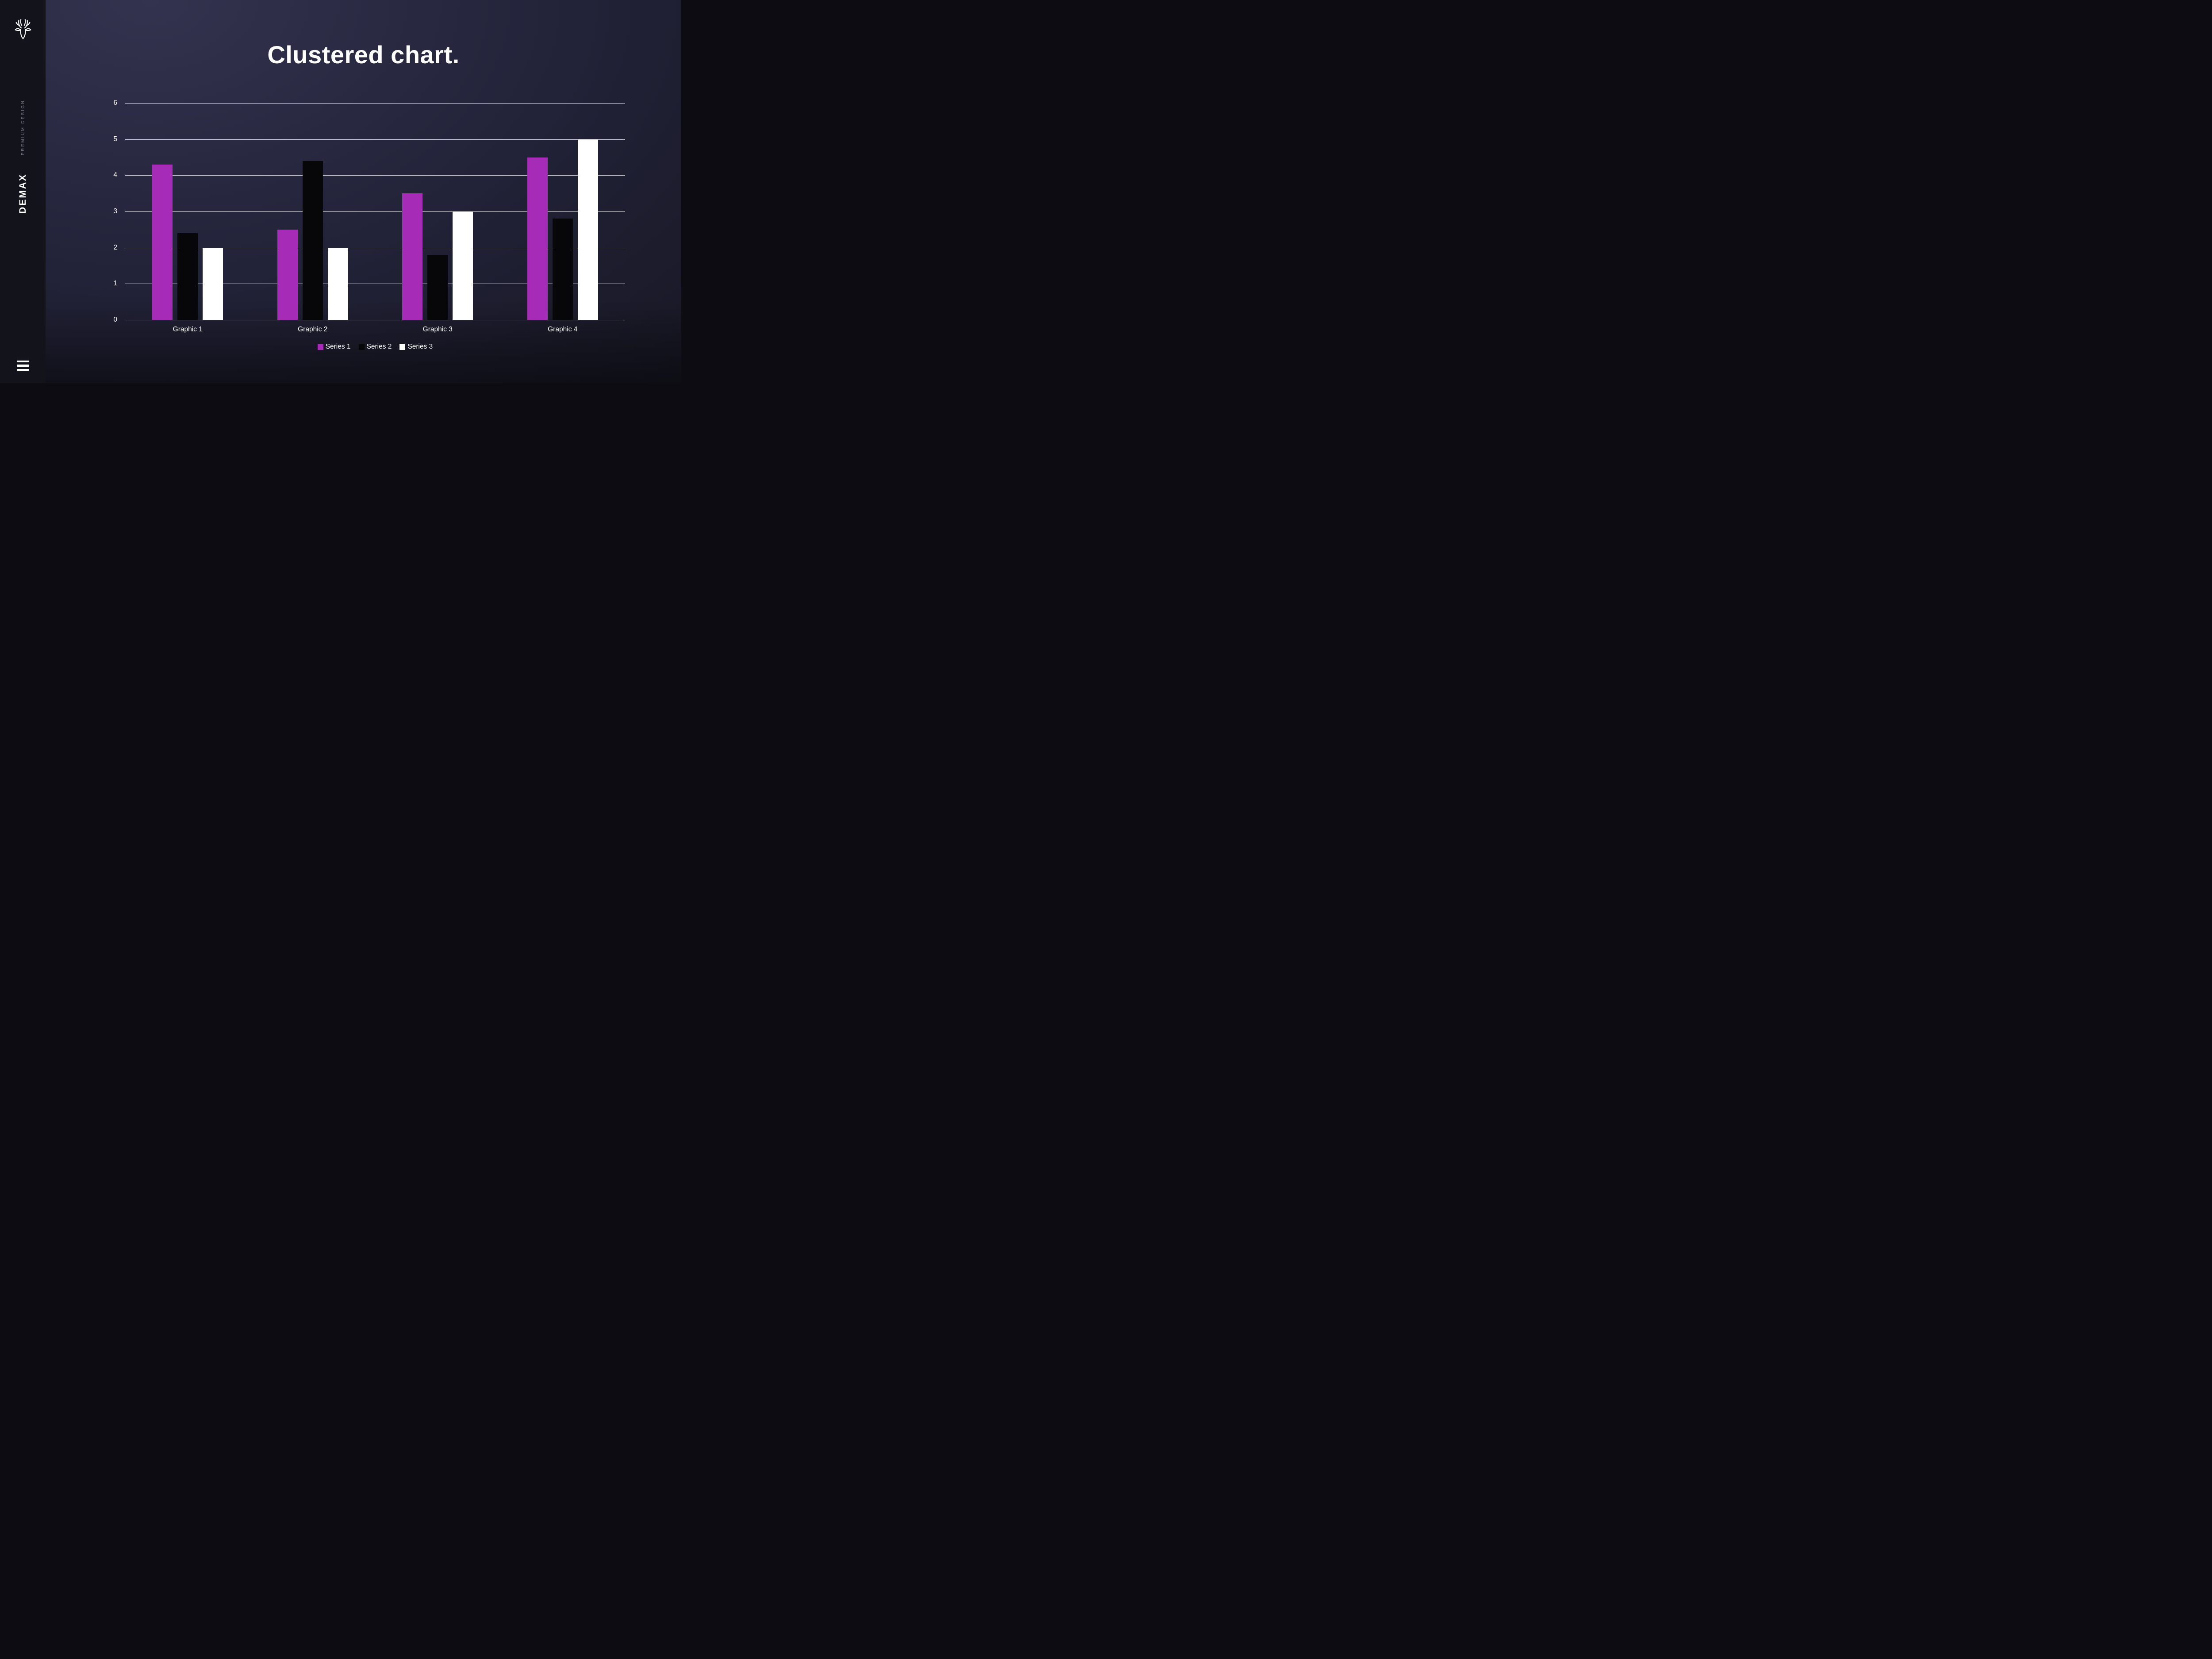 The width and height of the screenshot is (2212, 1659). I want to click on chart-legend: Series 1 Series 2 Series 3, so click(375, 347).